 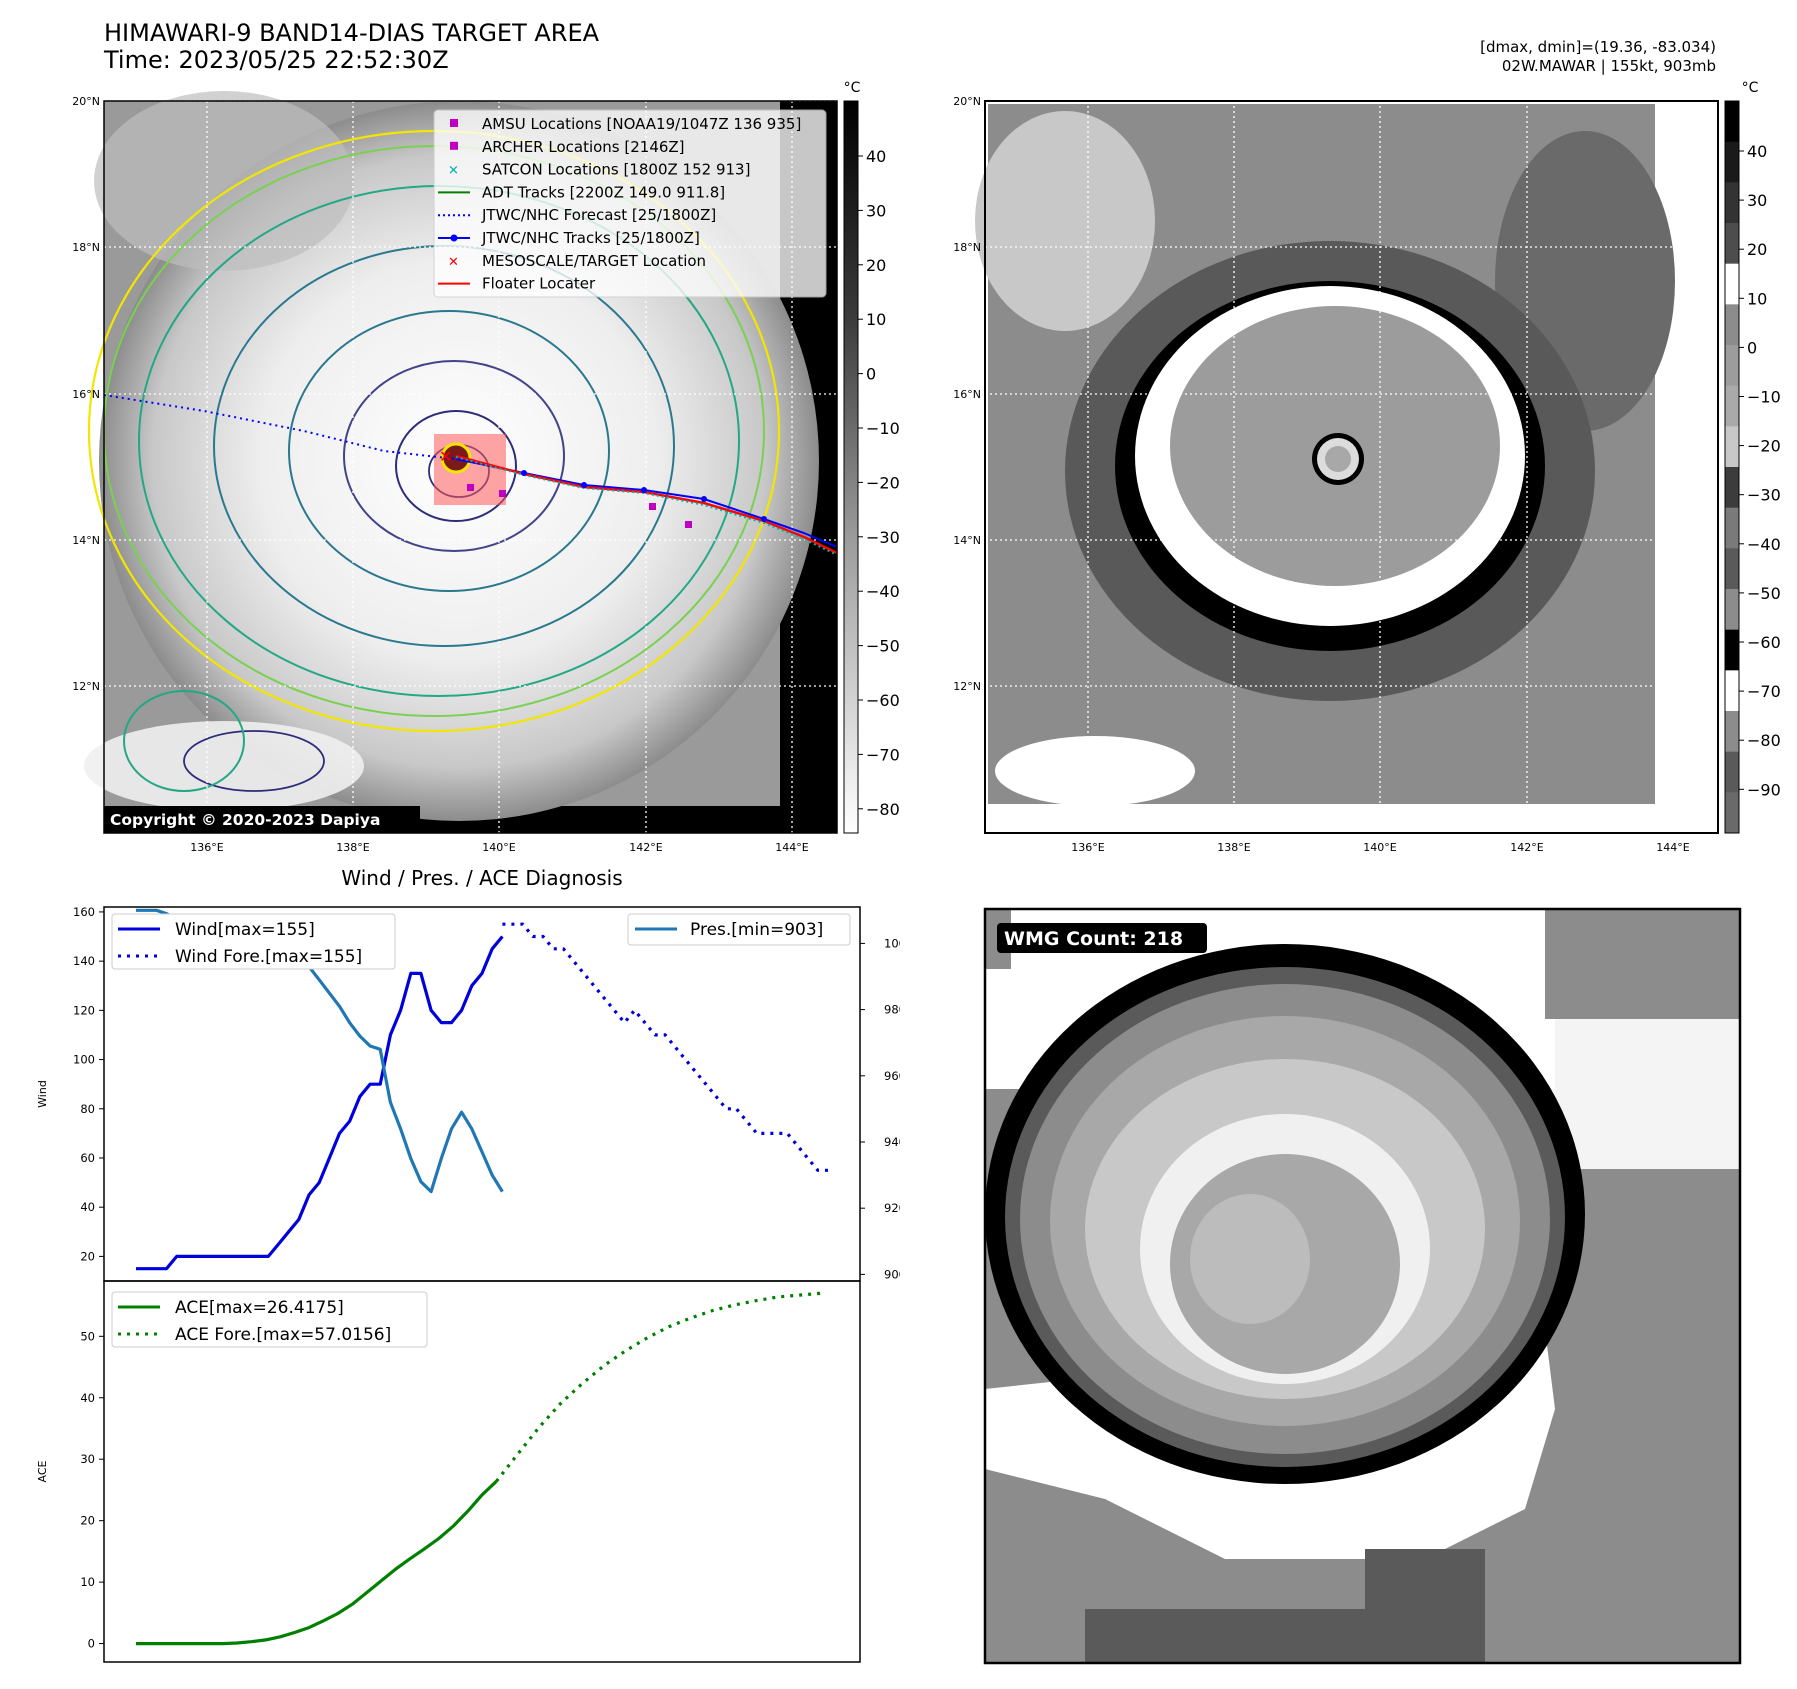 What do you see at coordinates (1233, 847) in the screenshot?
I see `lon-tick-label: 138°E` at bounding box center [1233, 847].